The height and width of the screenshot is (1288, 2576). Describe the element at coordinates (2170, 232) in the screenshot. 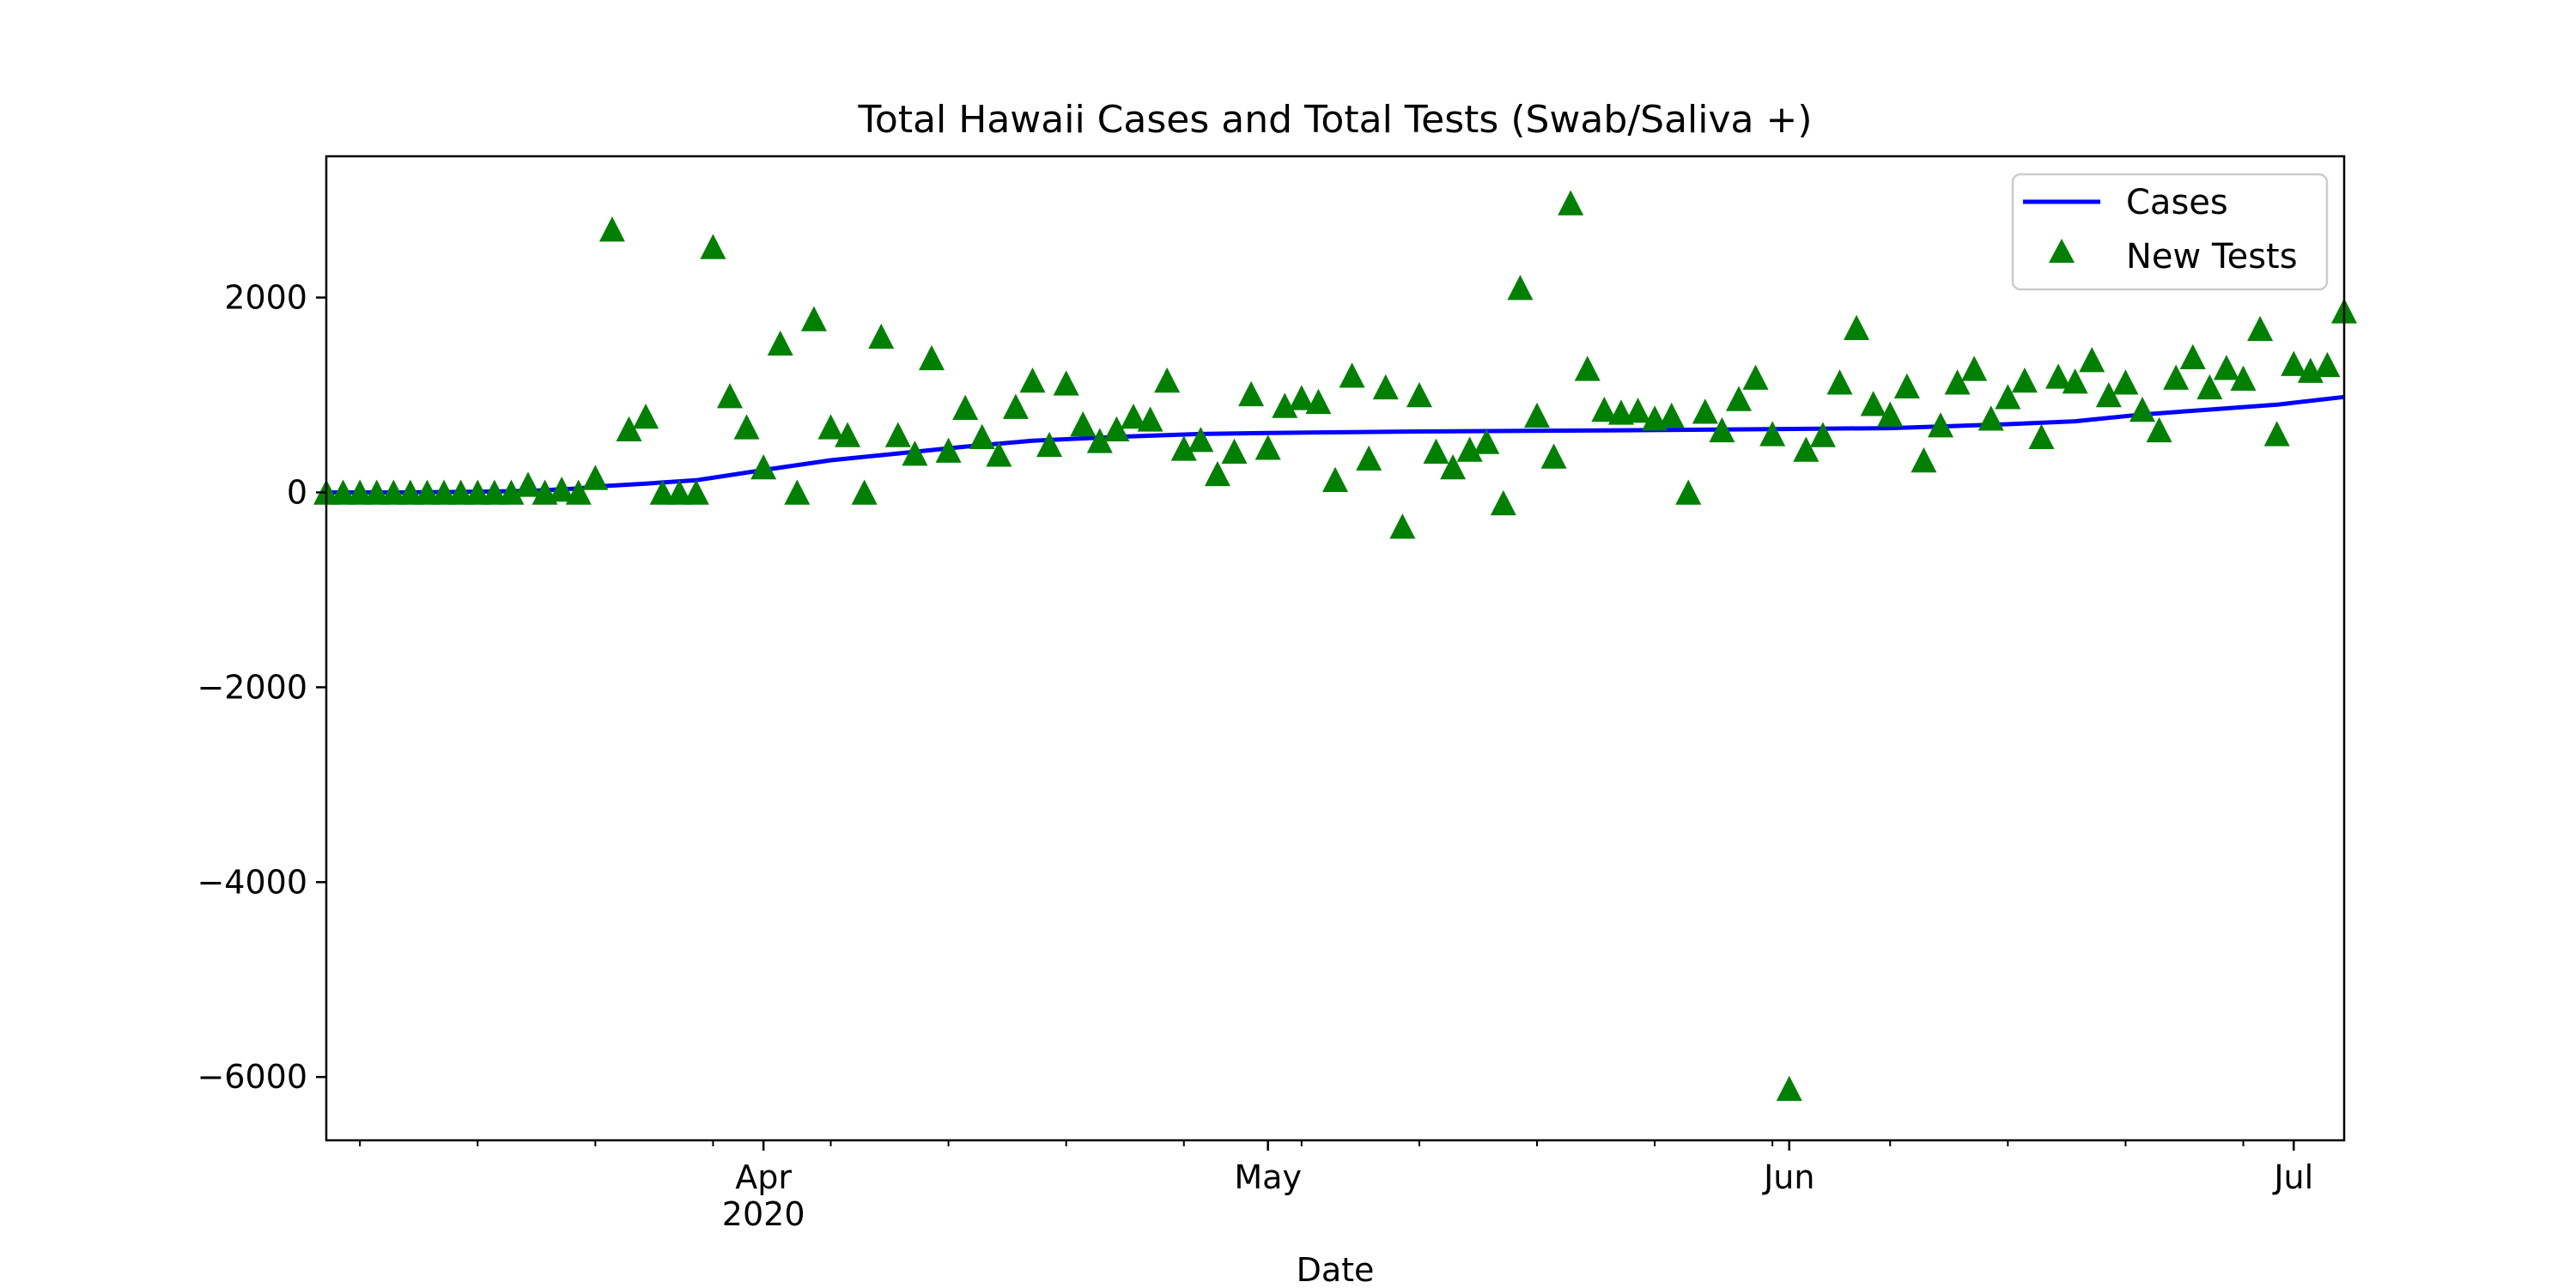

I see `legend: Cases New Tests` at that location.